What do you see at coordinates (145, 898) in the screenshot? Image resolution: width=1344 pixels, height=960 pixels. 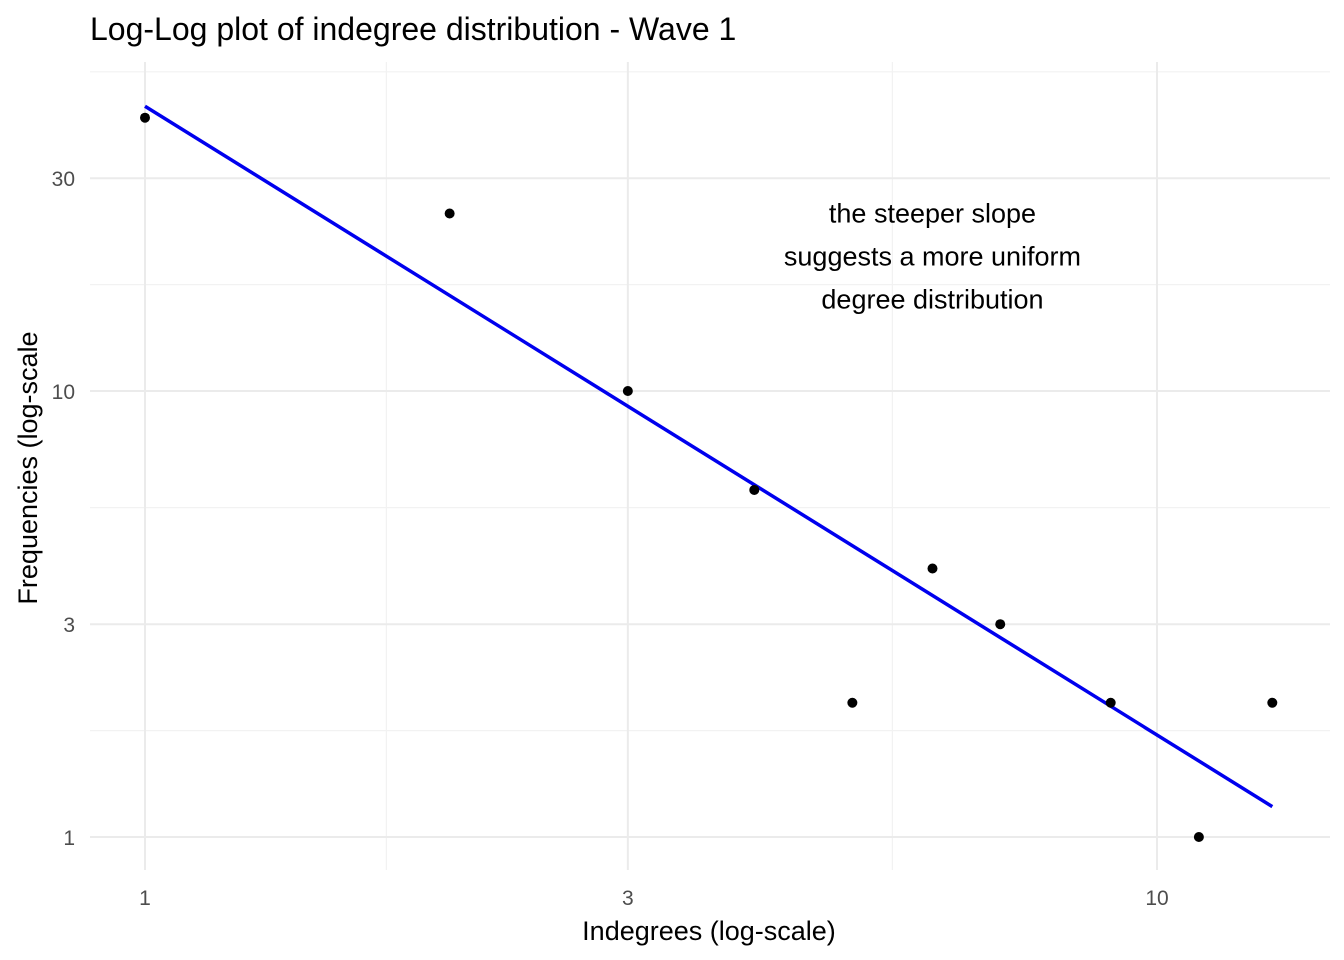 I see `x-tick-label: 1` at bounding box center [145, 898].